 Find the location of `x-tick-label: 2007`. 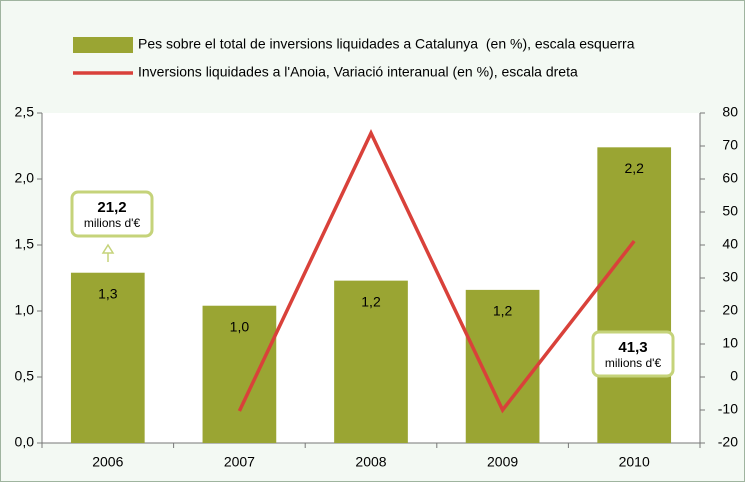

x-tick-label: 2007 is located at coordinates (239, 462).